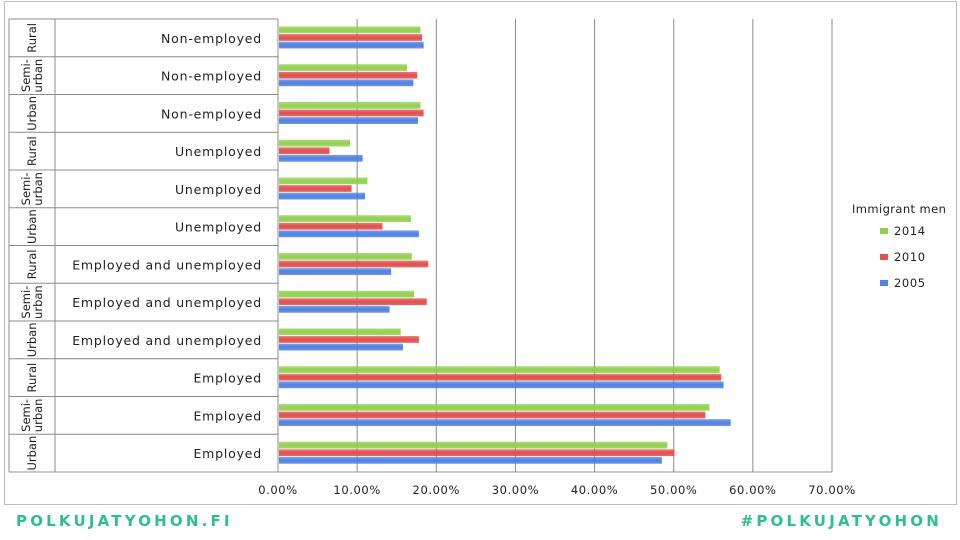  What do you see at coordinates (515, 490) in the screenshot?
I see `x-tick-label: 30.00%` at bounding box center [515, 490].